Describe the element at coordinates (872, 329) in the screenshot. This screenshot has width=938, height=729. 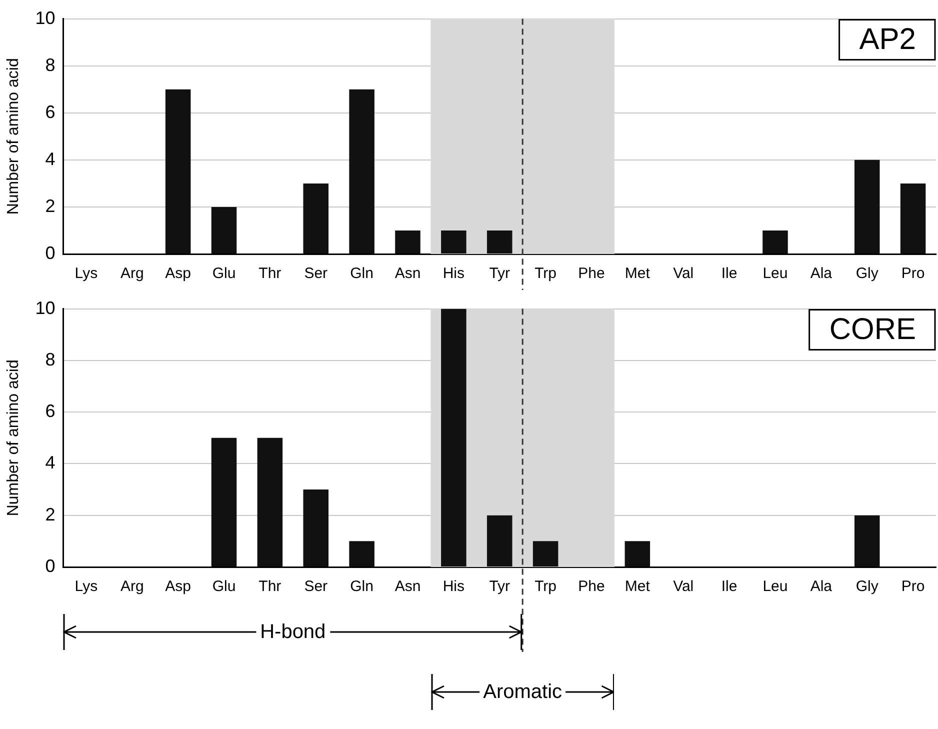
I see `chart-title: CORE` at that location.